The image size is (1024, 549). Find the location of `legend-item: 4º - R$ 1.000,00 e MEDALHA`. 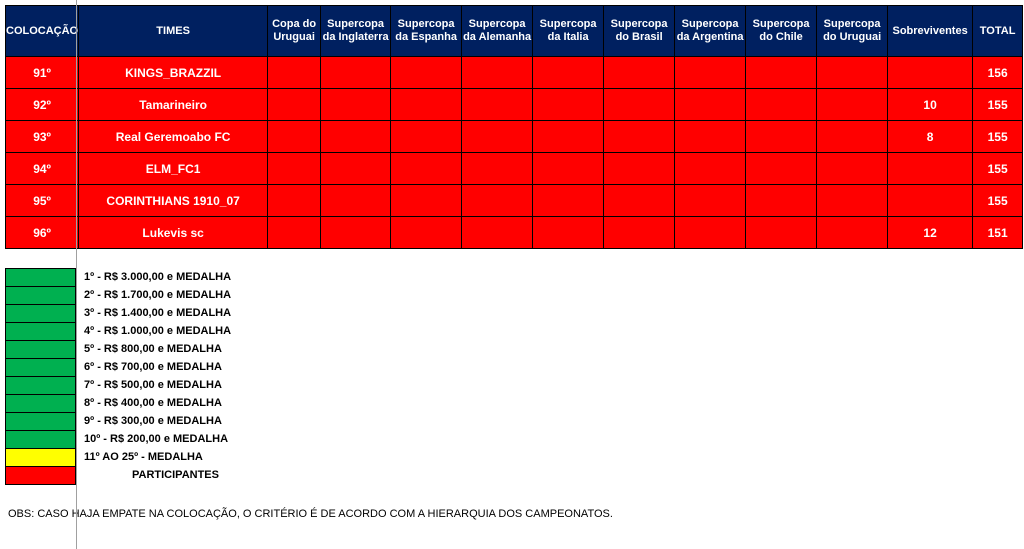

legend-item: 4º - R$ 1.000,00 e MEDALHA is located at coordinates (118, 331).